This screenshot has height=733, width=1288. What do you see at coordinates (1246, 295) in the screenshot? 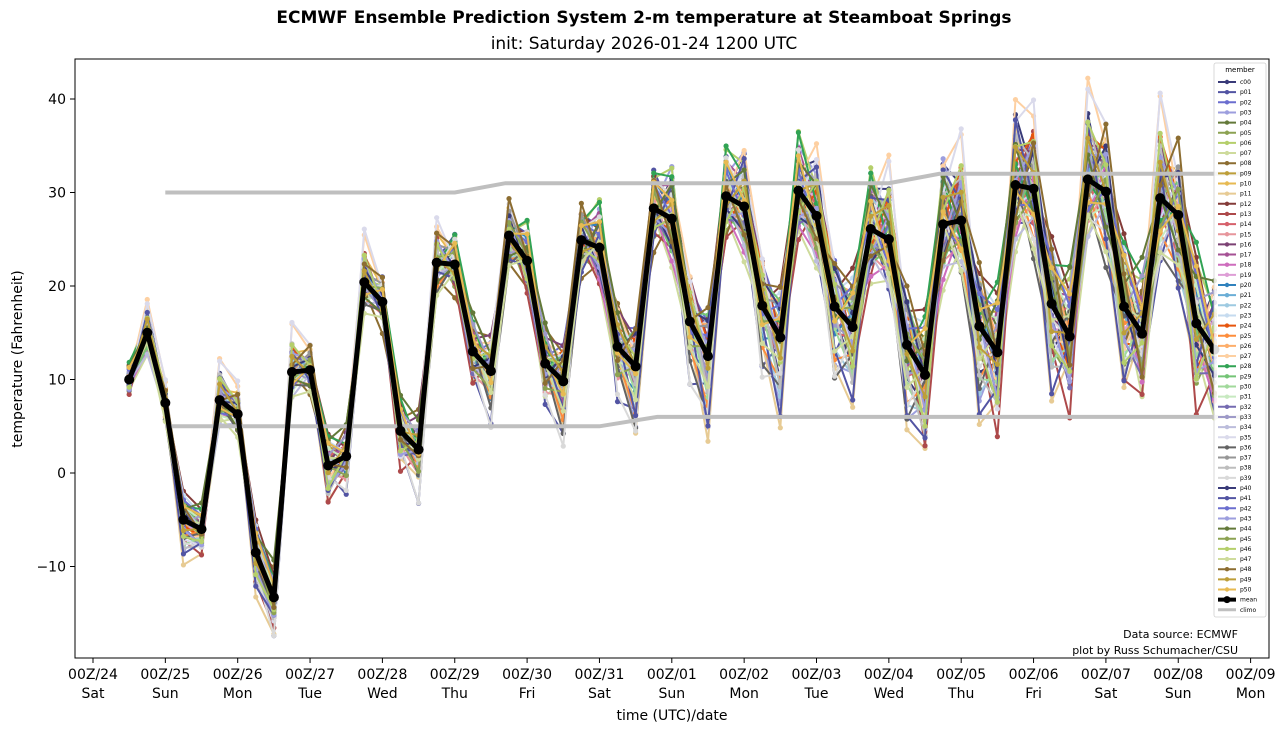
I see `legend-label: p21` at bounding box center [1246, 295].